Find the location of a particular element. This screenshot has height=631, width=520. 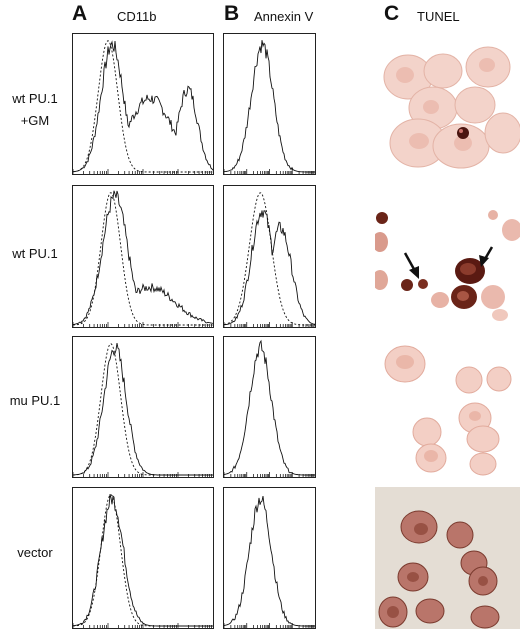

histogram-annexin-mu-pu1 is located at coordinates (269, 407).